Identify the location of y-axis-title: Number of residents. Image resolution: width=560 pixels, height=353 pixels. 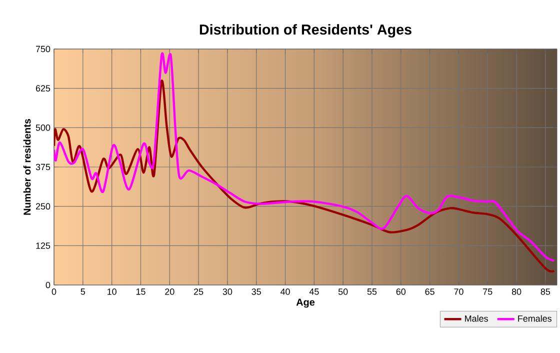
(27, 166).